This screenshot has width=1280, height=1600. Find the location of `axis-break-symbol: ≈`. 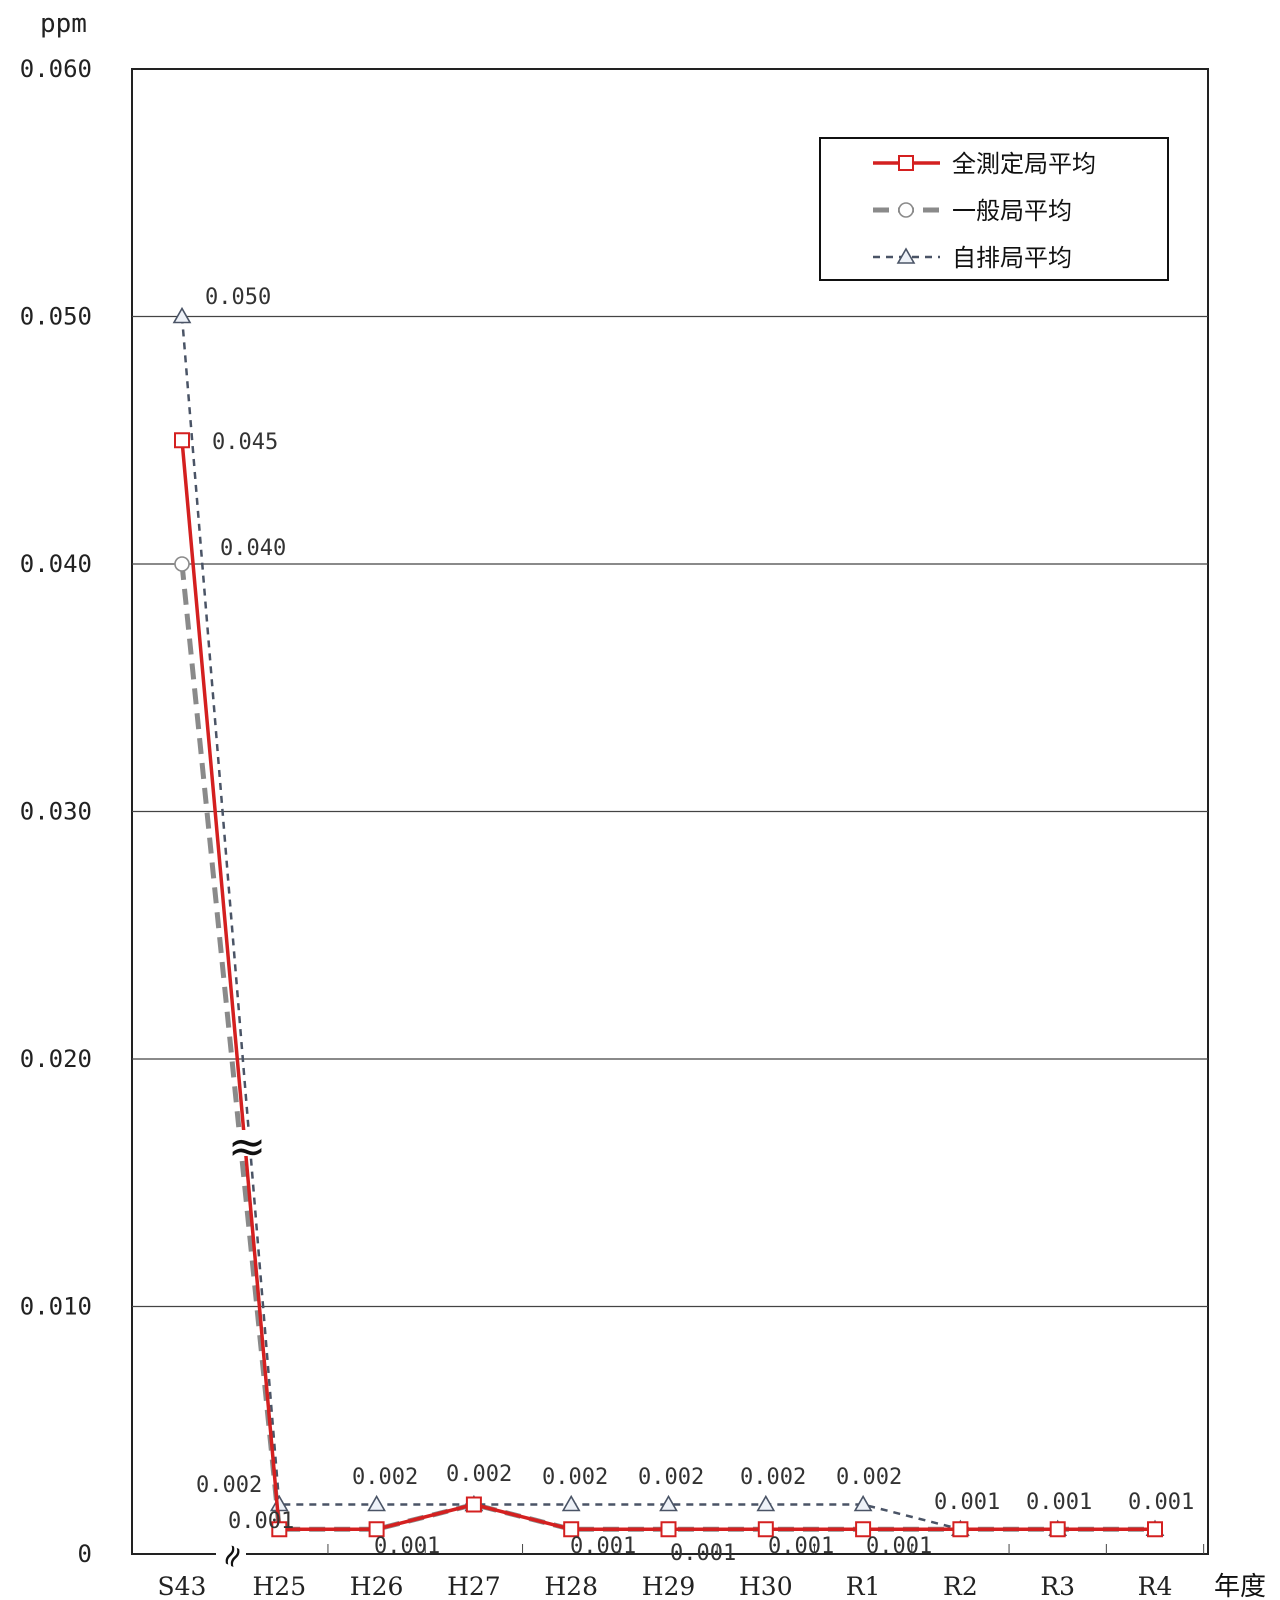

axis-break-symbol: ≈ is located at coordinates (247, 1146).